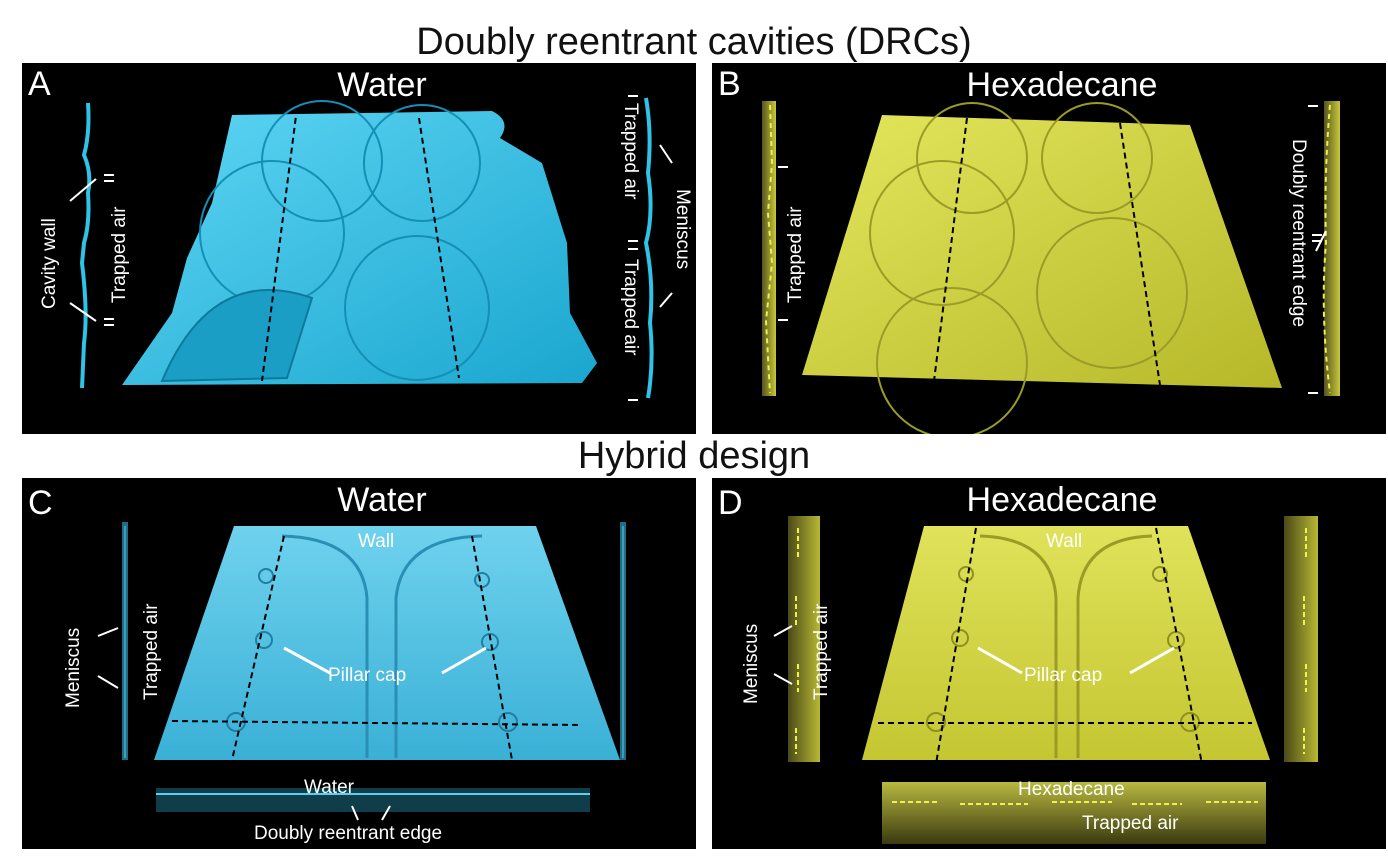  I want to click on panel-d-render, so click(1045, 680).